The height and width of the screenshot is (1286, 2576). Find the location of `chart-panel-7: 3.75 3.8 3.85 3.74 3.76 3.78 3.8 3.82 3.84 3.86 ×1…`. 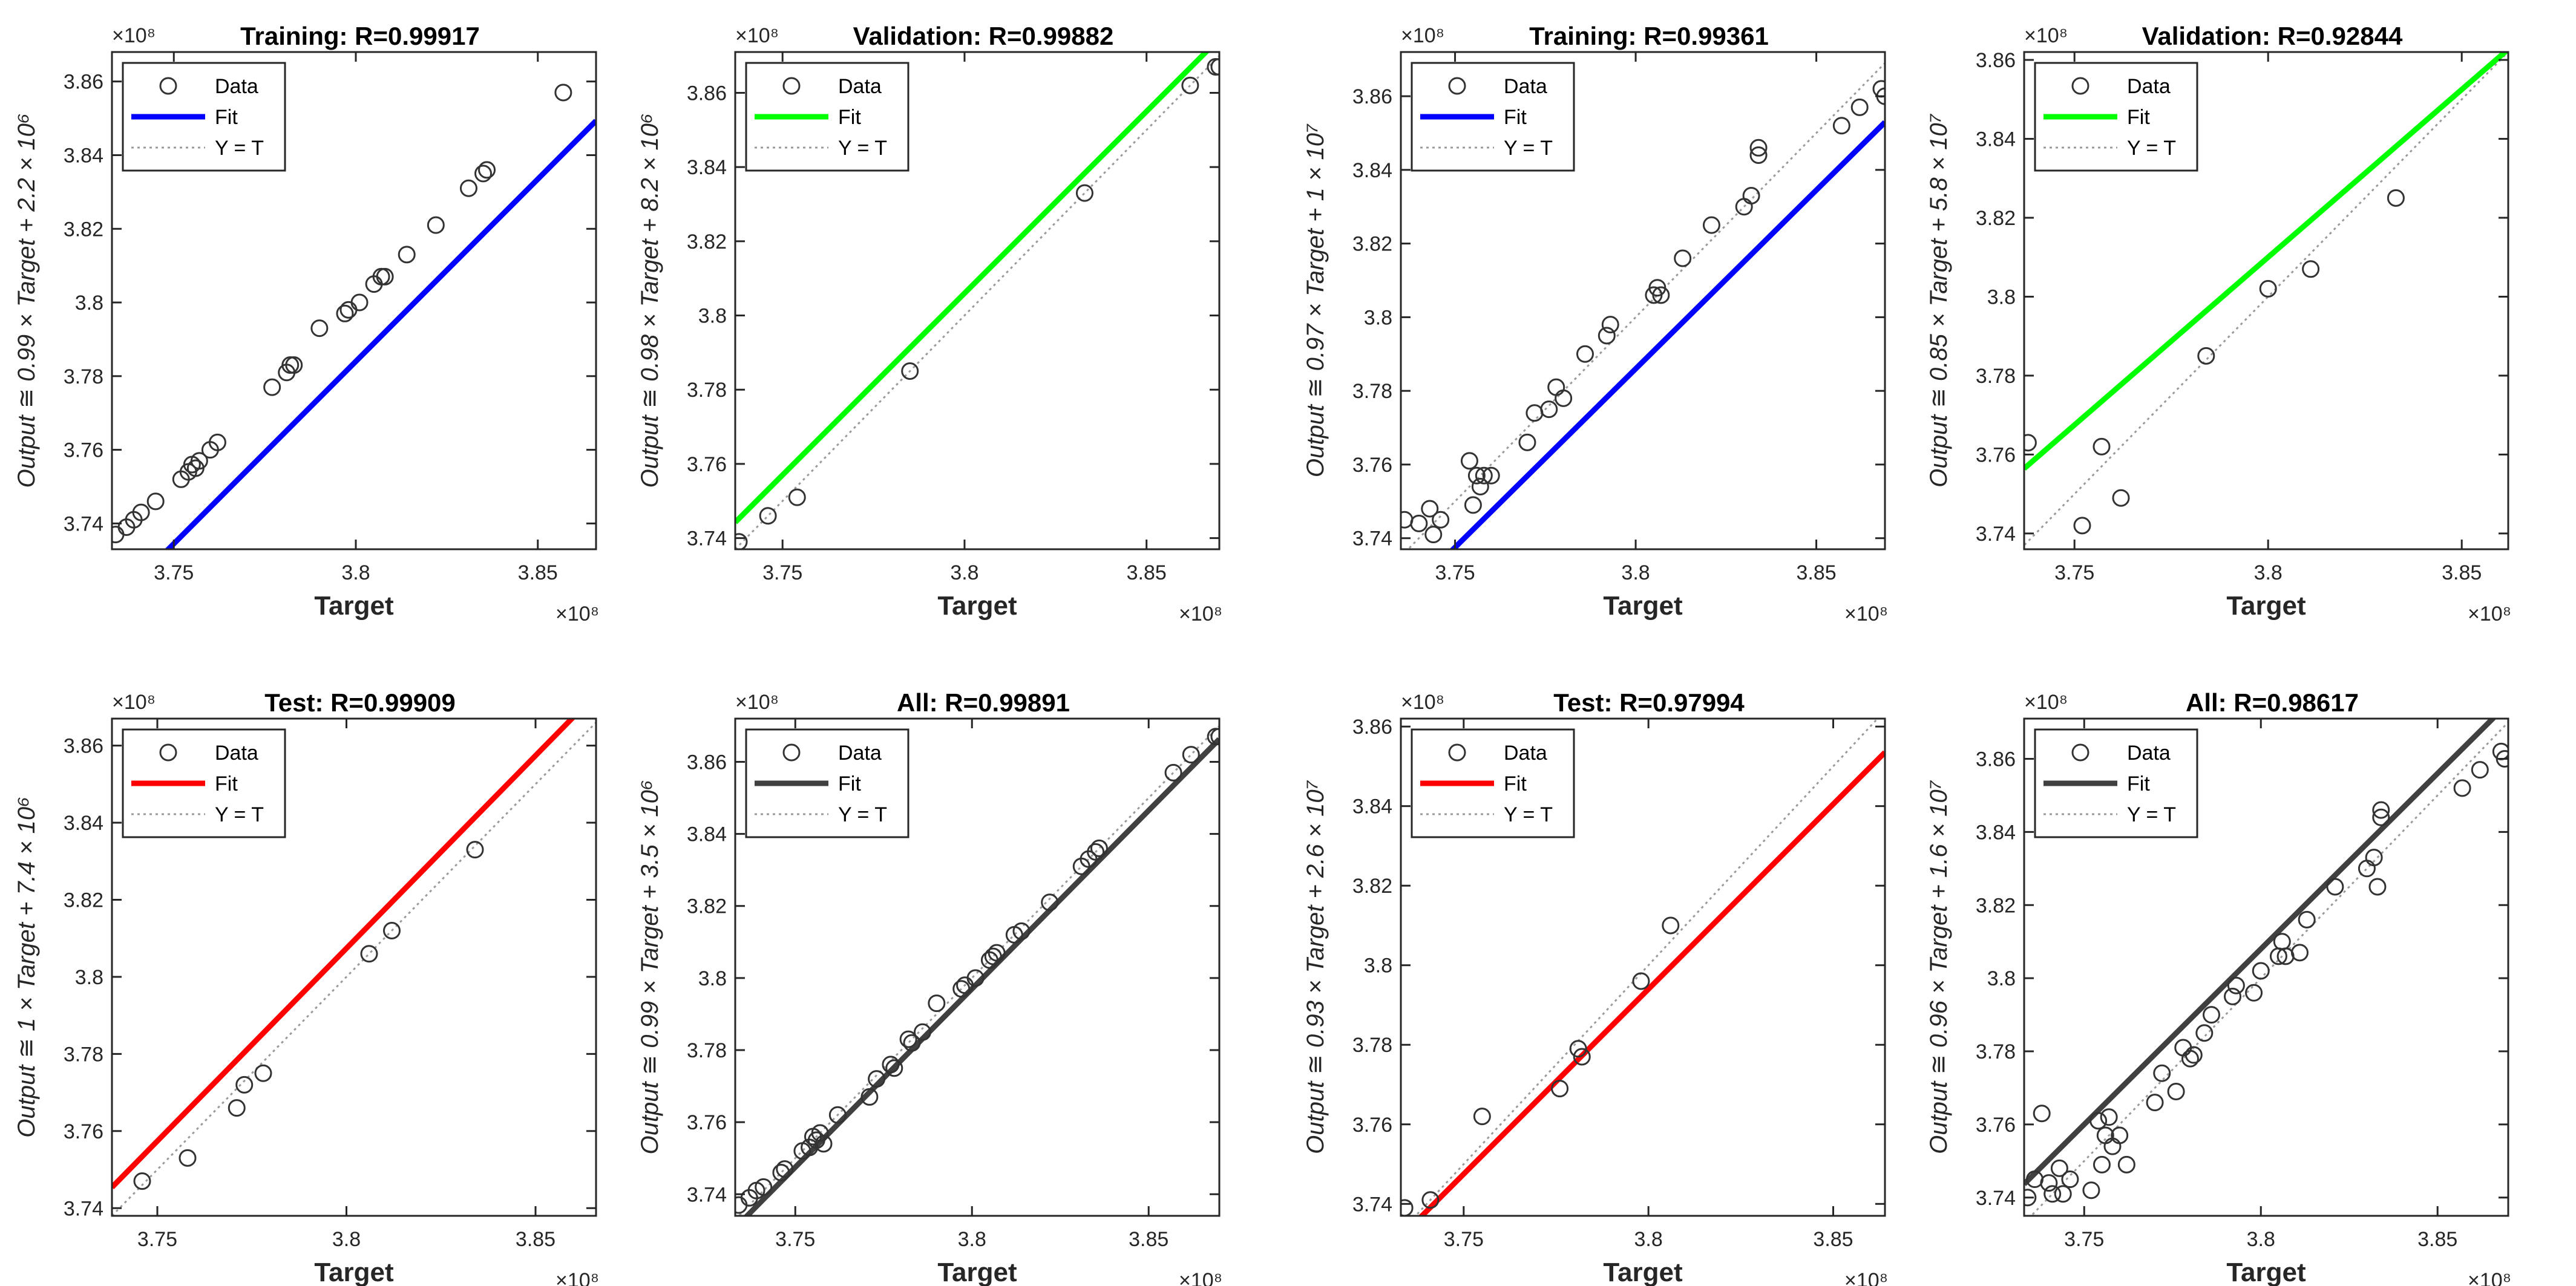

chart-panel-7: 3.75 3.8 3.85 3.74 3.76 3.78 3.8 3.82 3.84 3.86 ×1… is located at coordinates (1595, 987).